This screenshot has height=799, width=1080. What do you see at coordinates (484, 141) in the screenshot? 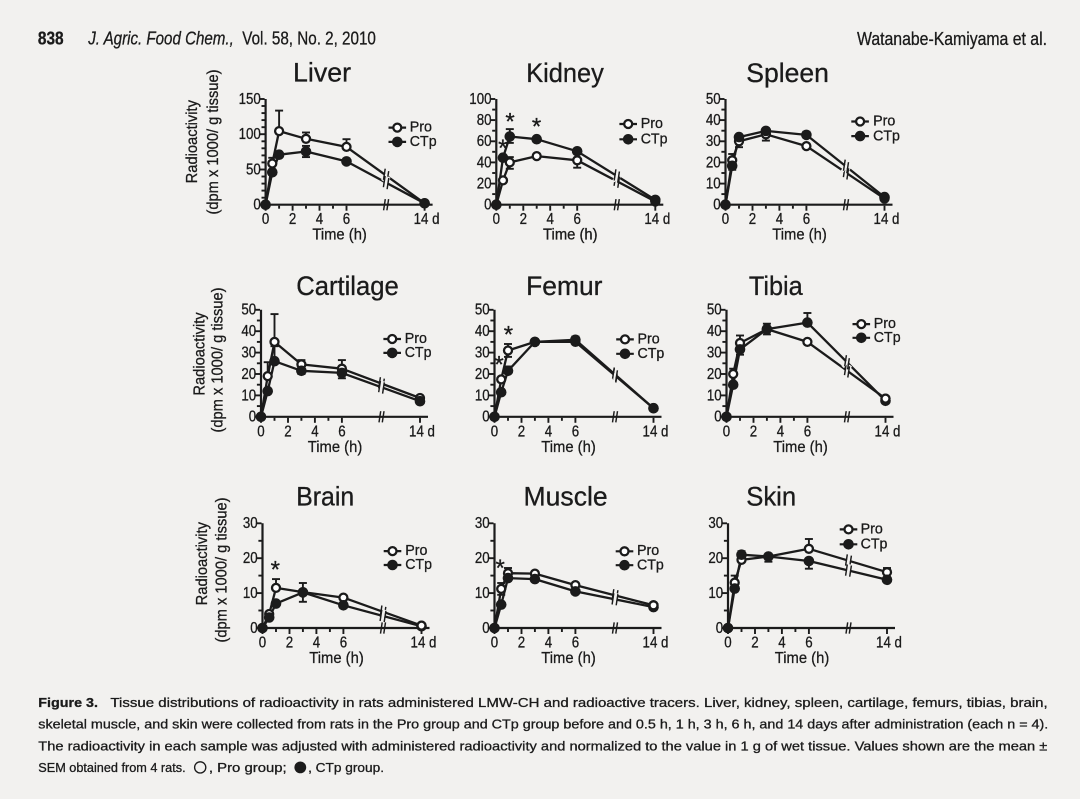
I see `svg-text: 60` at bounding box center [484, 141].